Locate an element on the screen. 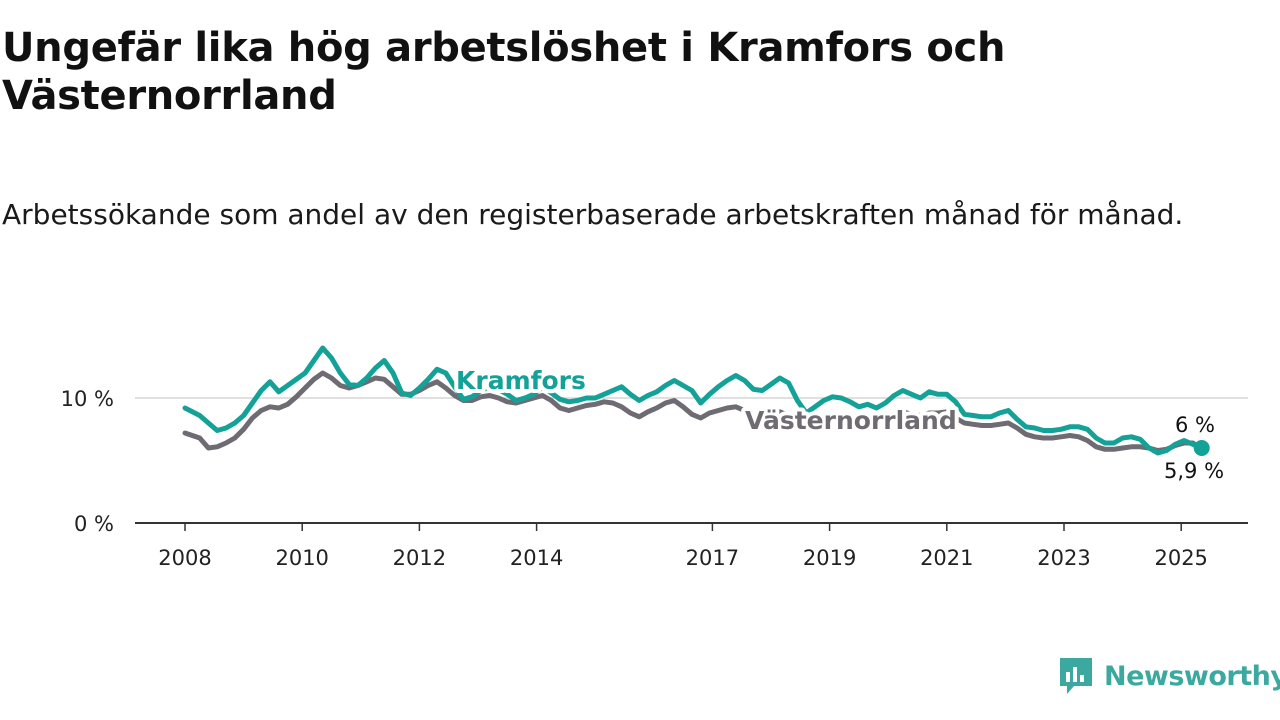  x-tick-label: 2023 is located at coordinates (1063, 558).